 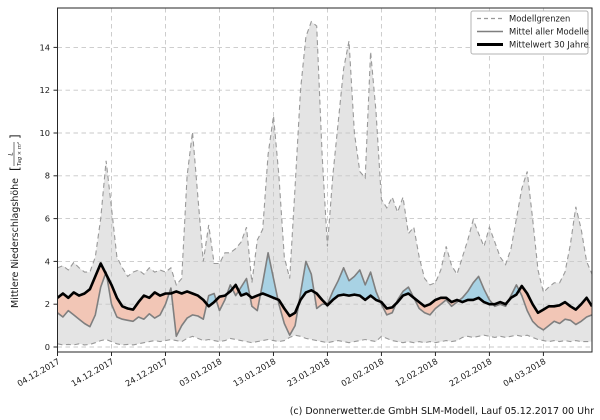 What do you see at coordinates (15, 243) in the screenshot?
I see `svg-text: Mittlere Niederschlagshöhe` at bounding box center [15, 243].